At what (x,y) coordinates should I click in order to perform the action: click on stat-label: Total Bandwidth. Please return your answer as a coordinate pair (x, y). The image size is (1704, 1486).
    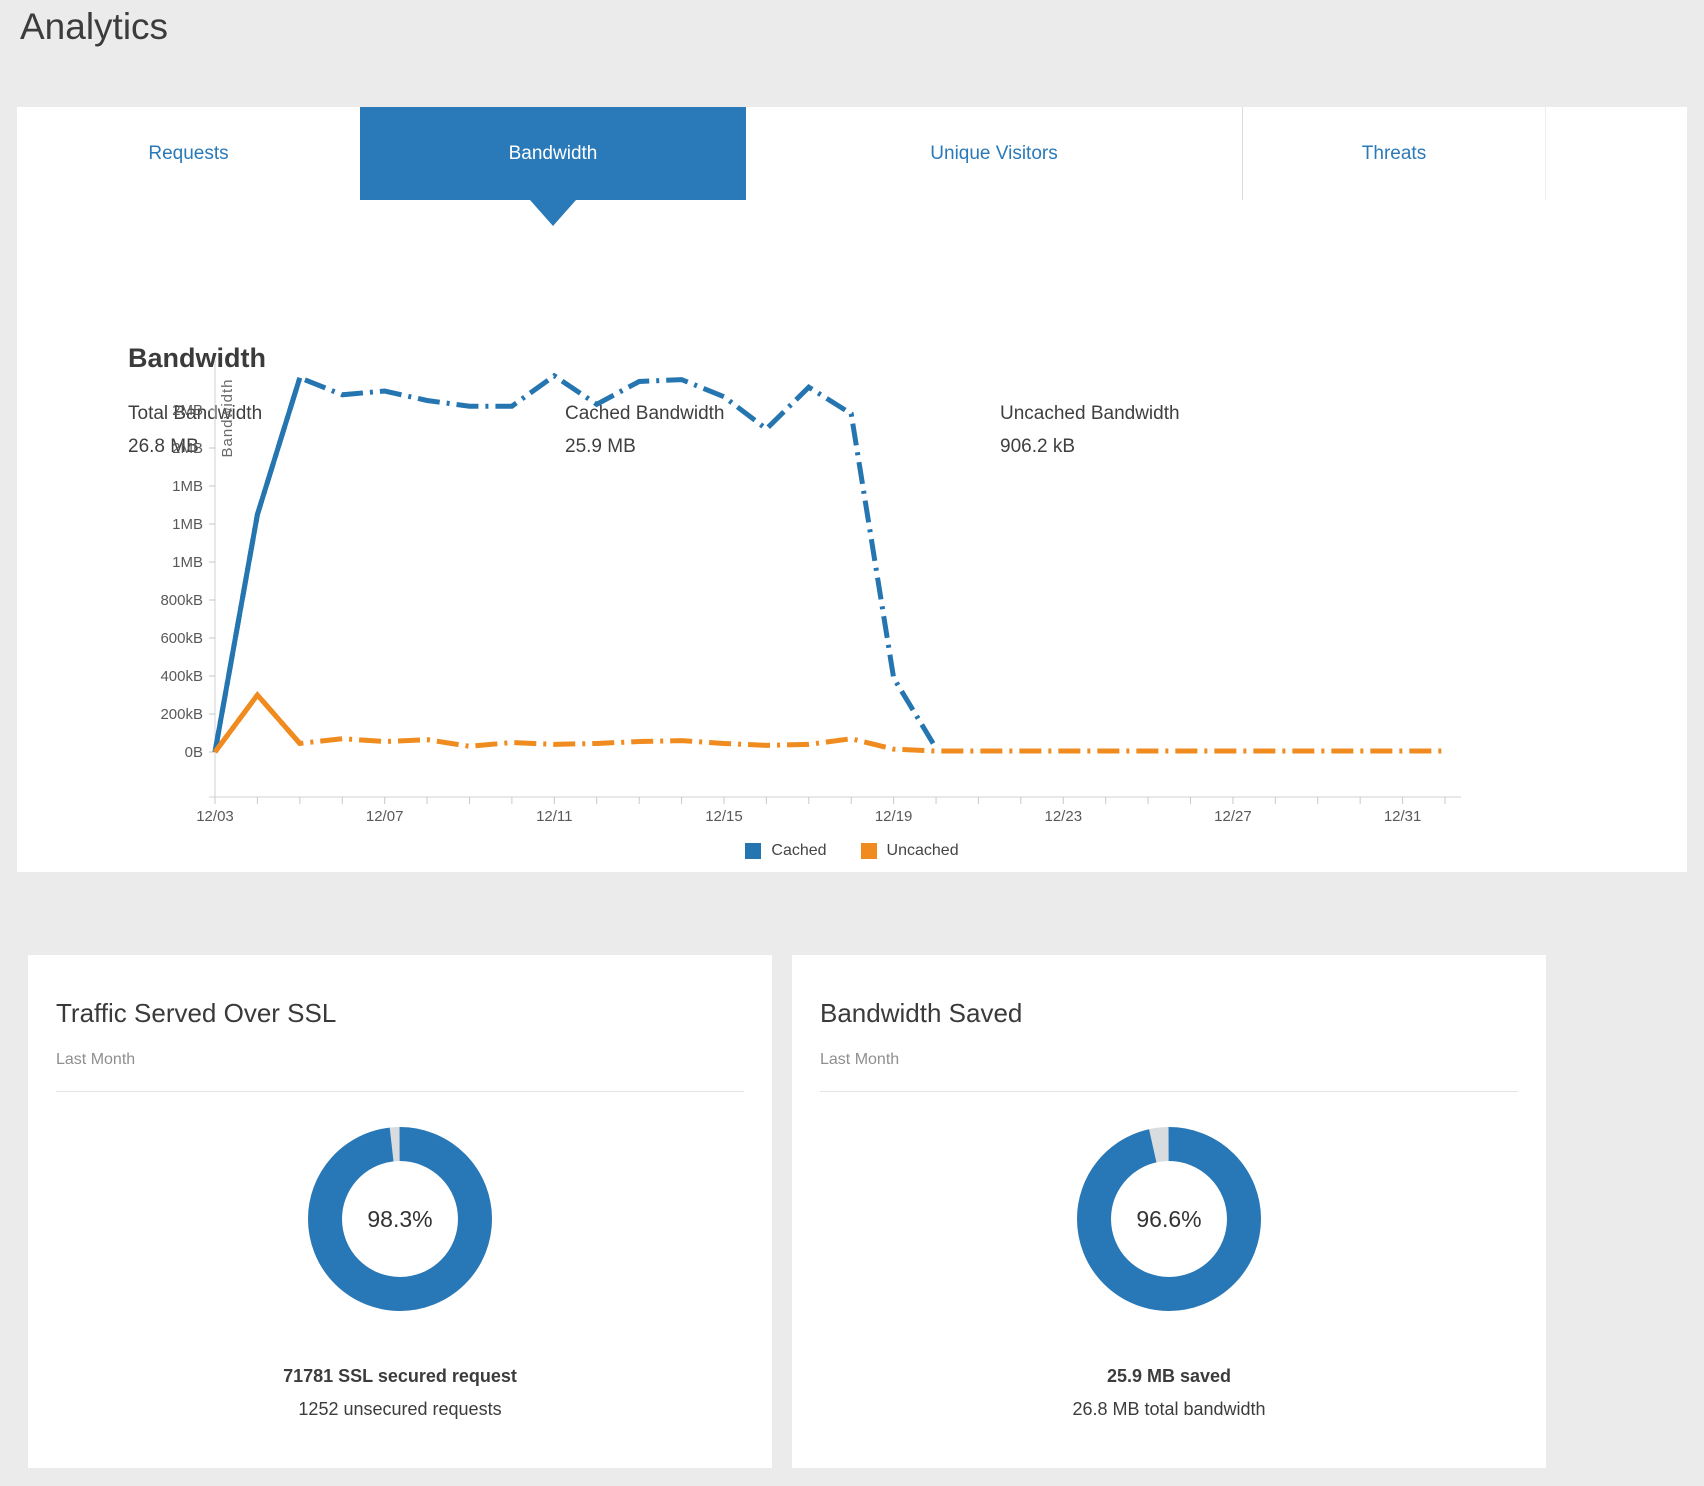
    Looking at the image, I should click on (195, 413).